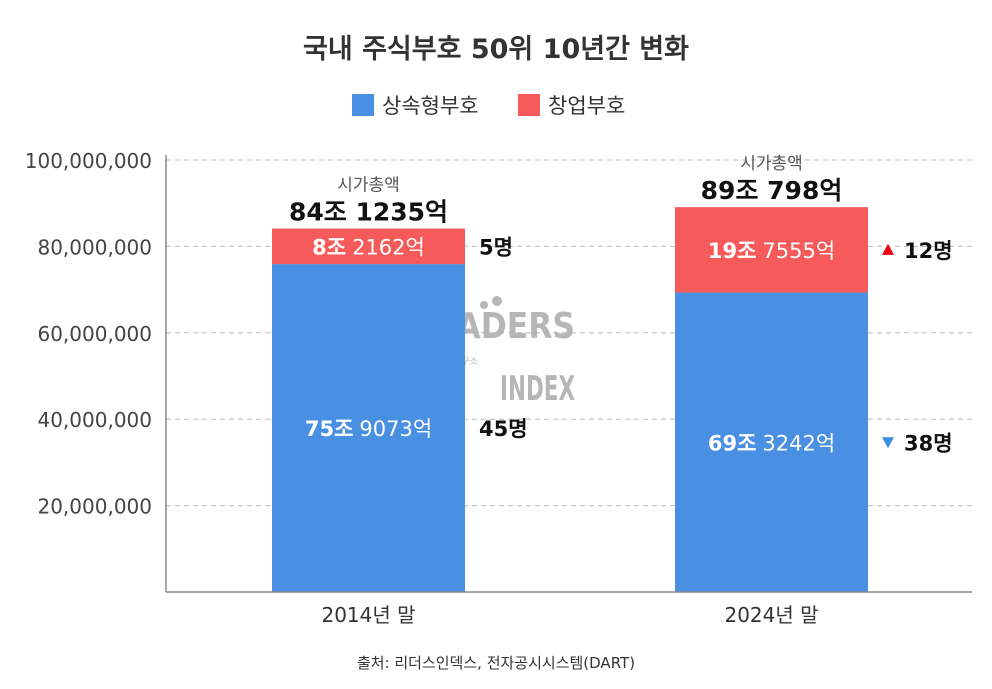 This screenshot has height=689, width=992. What do you see at coordinates (586, 106) in the screenshot?
I see `legend-label-founder: 창업부호` at bounding box center [586, 106].